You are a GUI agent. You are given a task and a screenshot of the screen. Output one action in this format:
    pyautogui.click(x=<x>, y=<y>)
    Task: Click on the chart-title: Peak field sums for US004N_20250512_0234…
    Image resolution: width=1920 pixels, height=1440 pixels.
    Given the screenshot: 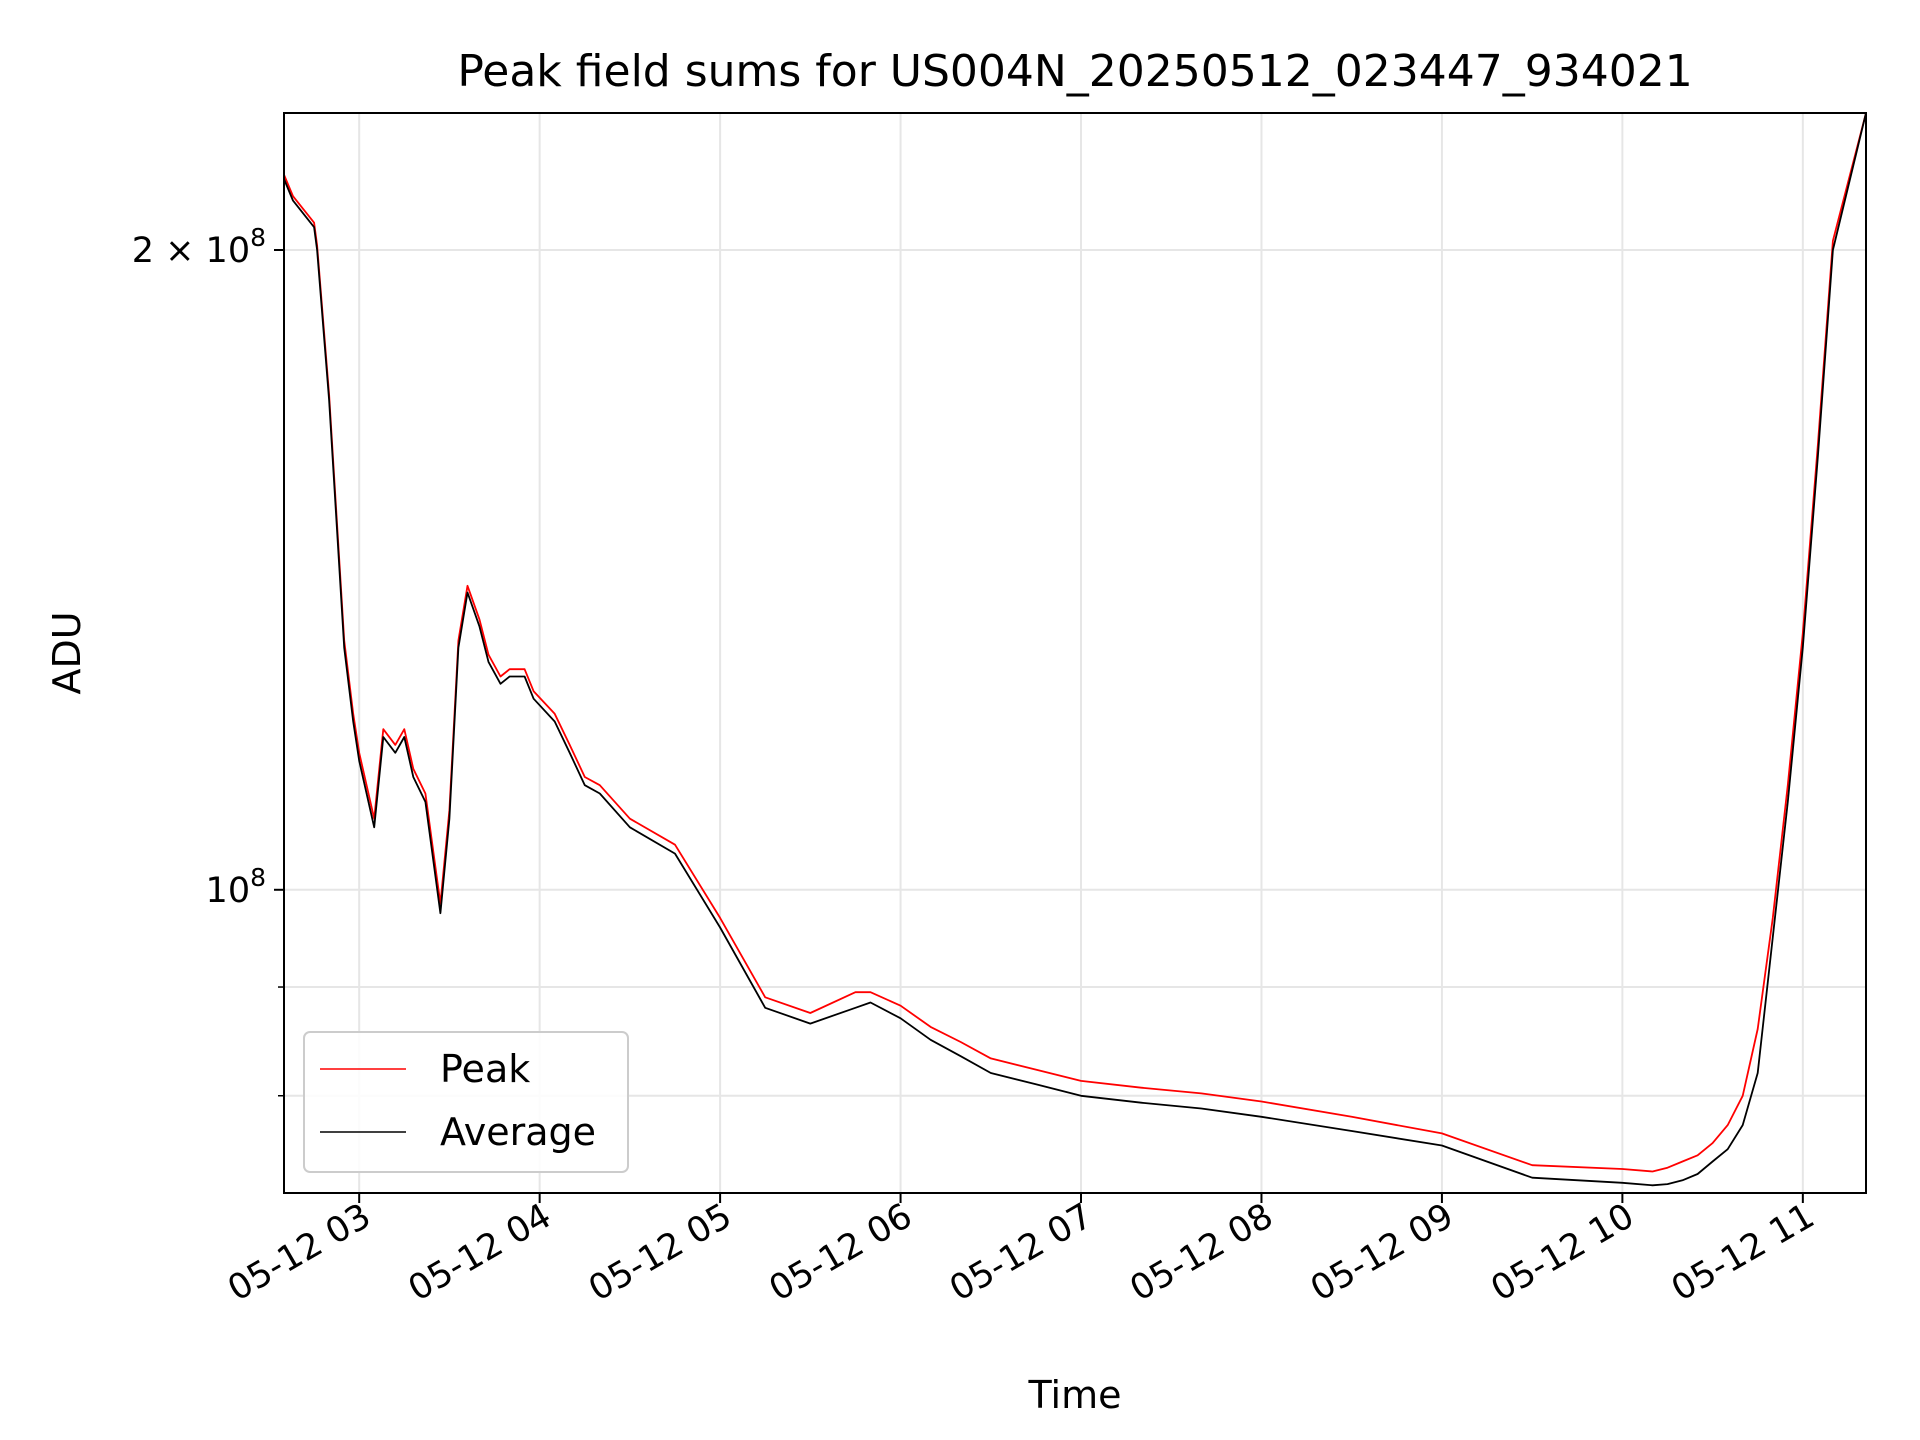 What is the action you would take?
    pyautogui.click(x=1074, y=71)
    